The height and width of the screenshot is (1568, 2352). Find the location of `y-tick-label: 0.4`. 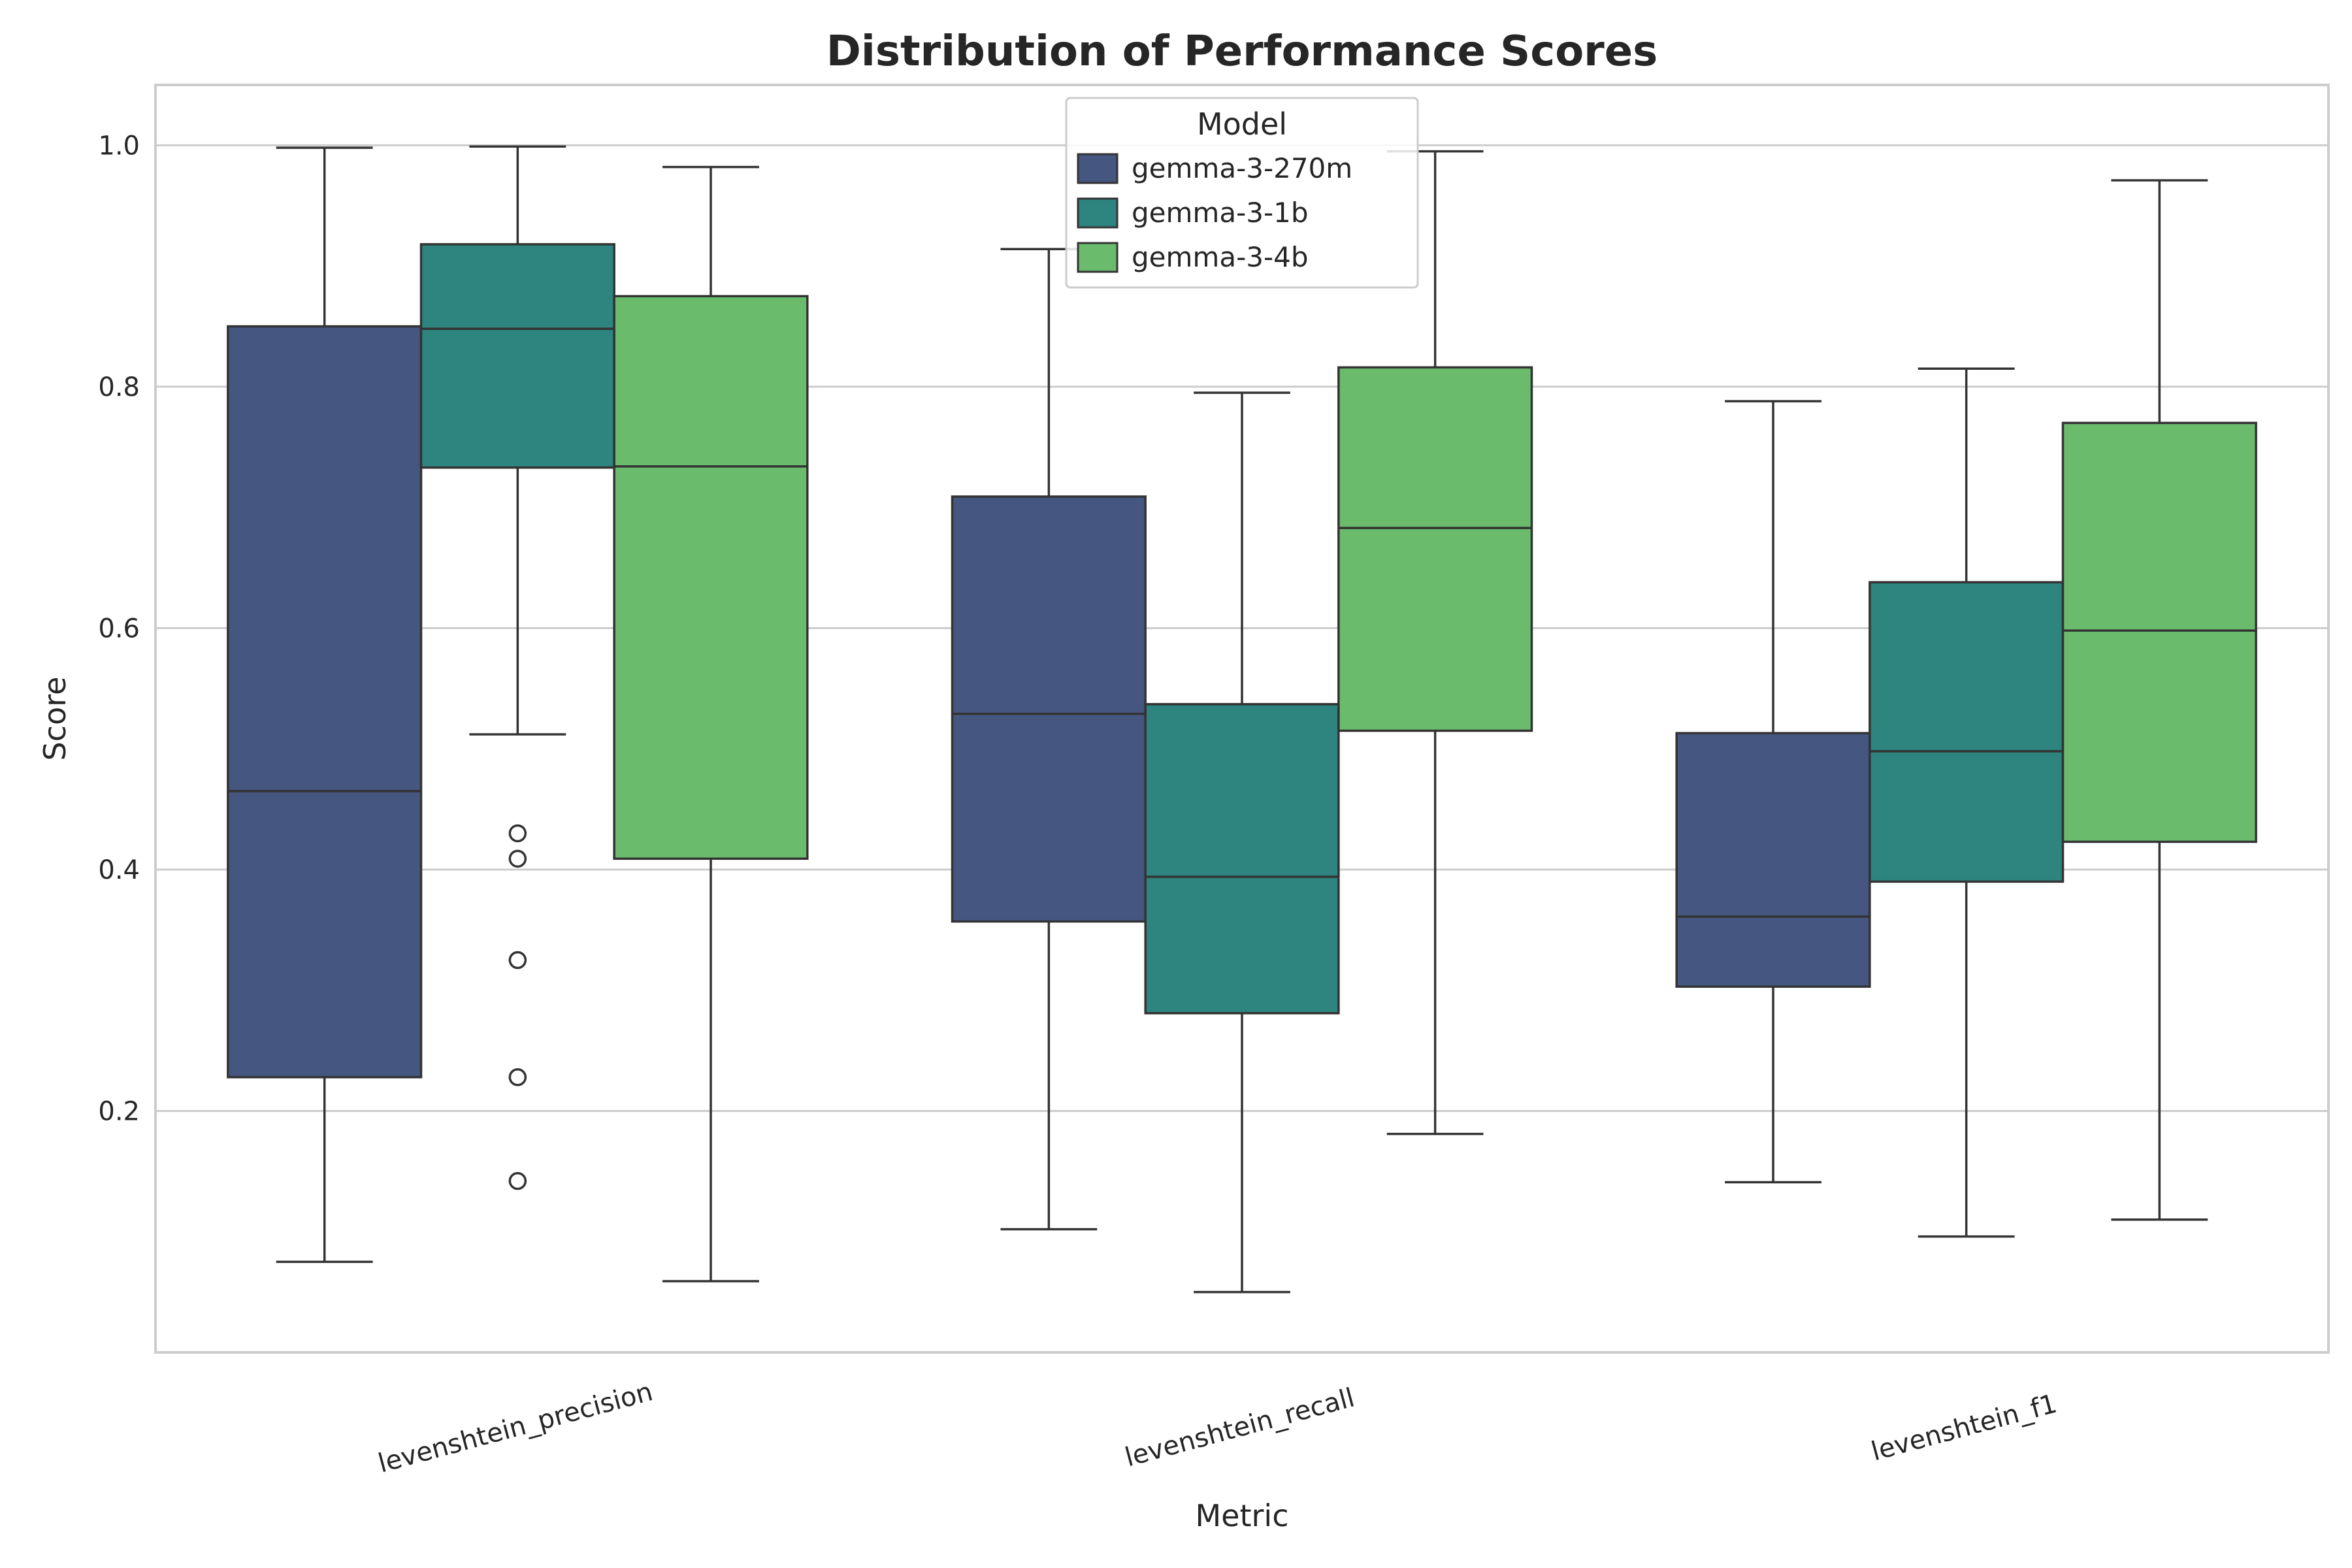

y-tick-label: 0.4 is located at coordinates (119, 870).